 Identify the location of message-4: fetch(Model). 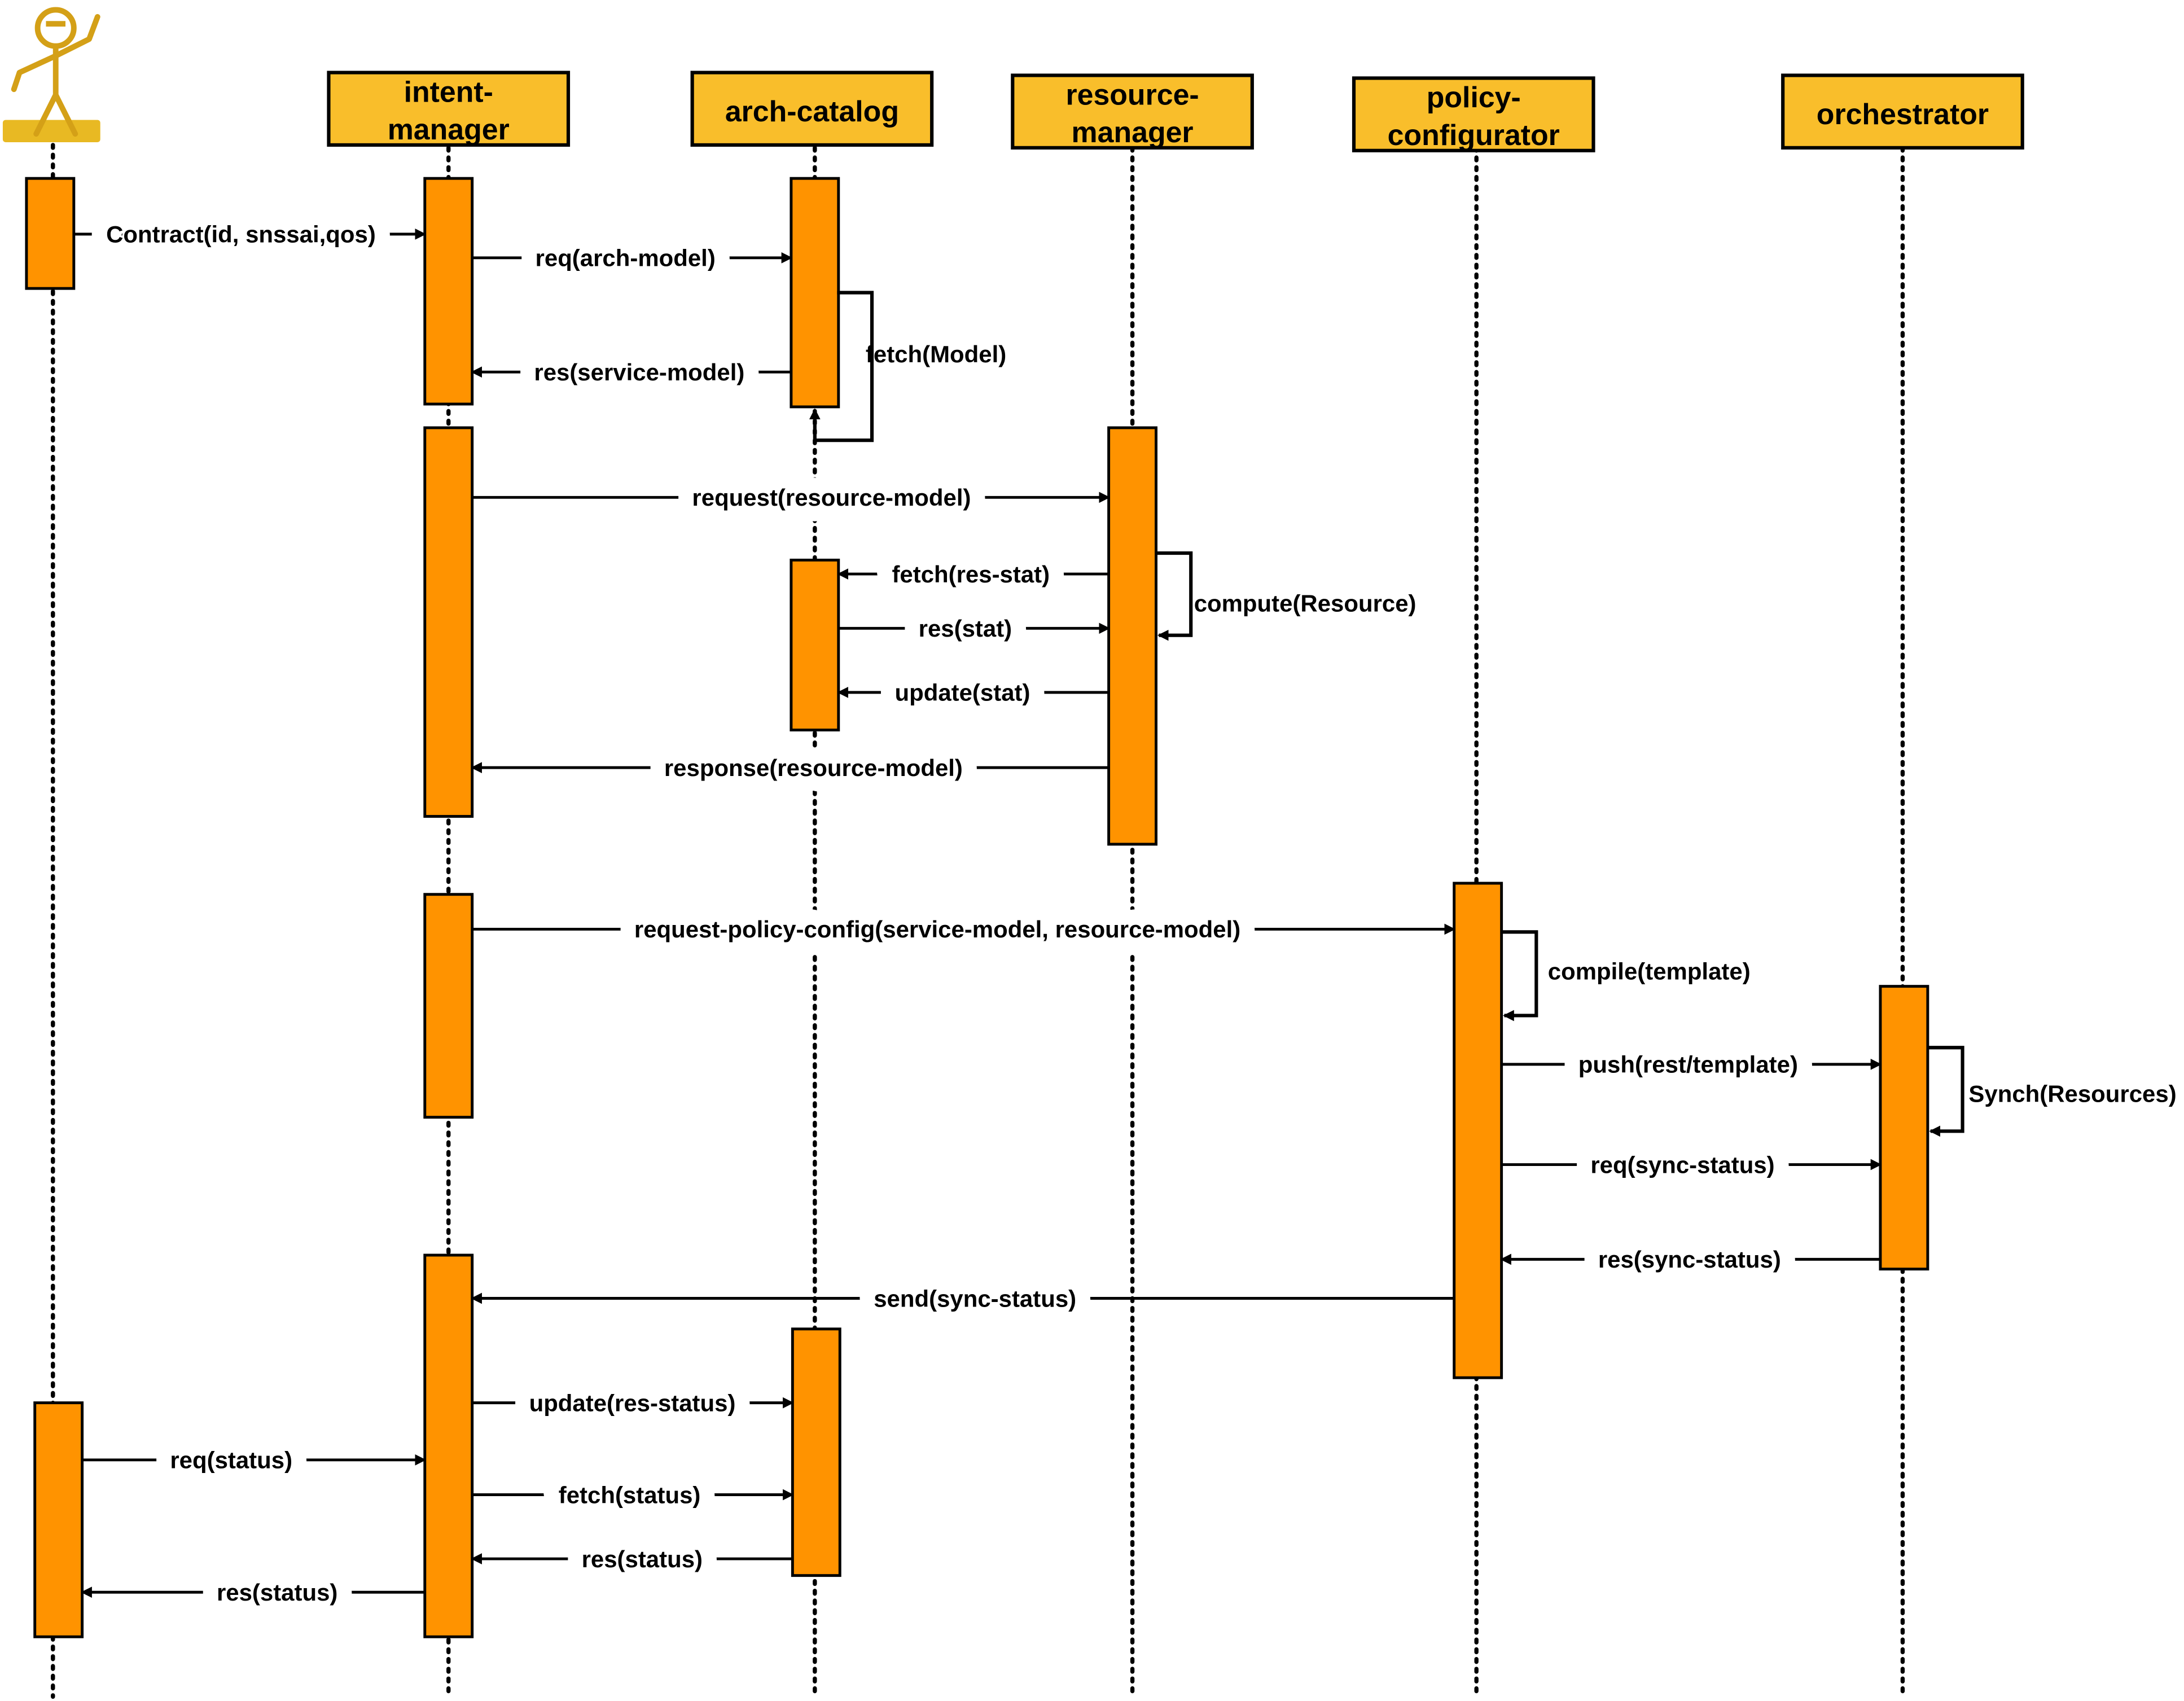
(907, 367).